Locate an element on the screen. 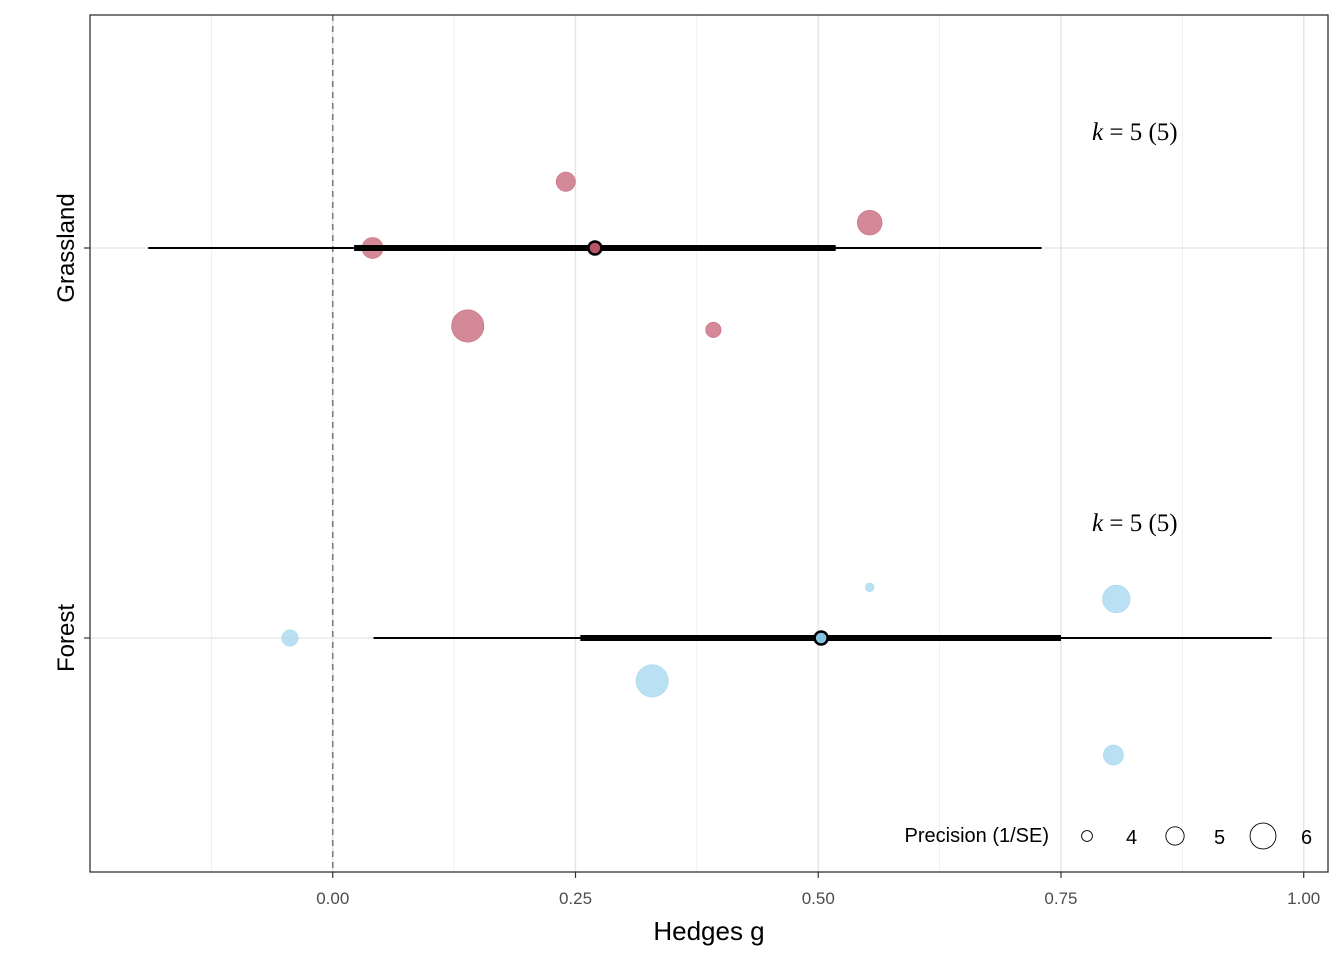 The width and height of the screenshot is (1344, 960). x-tick-label: 0.00 is located at coordinates (332, 898).